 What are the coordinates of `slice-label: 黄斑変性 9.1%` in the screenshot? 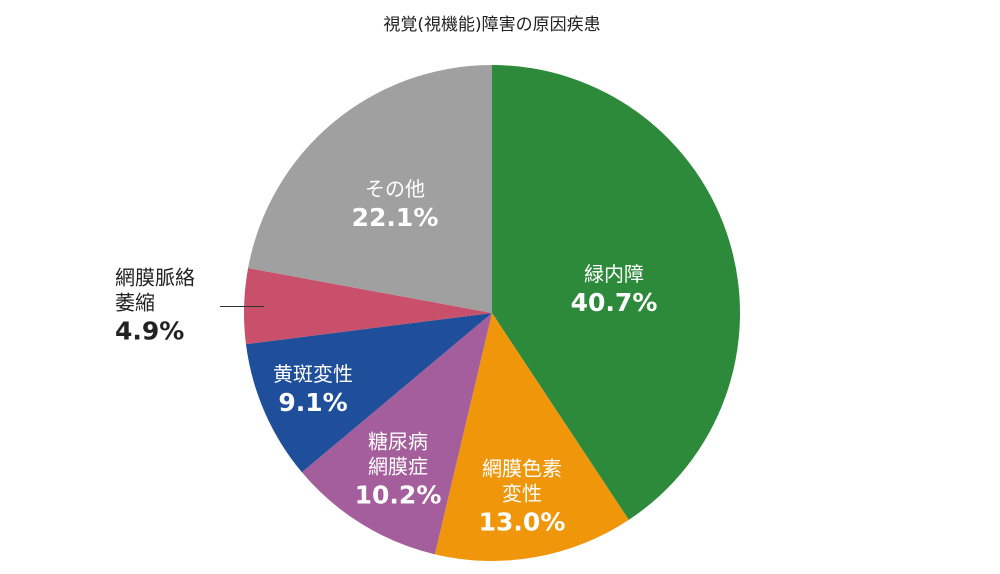 It's located at (313, 390).